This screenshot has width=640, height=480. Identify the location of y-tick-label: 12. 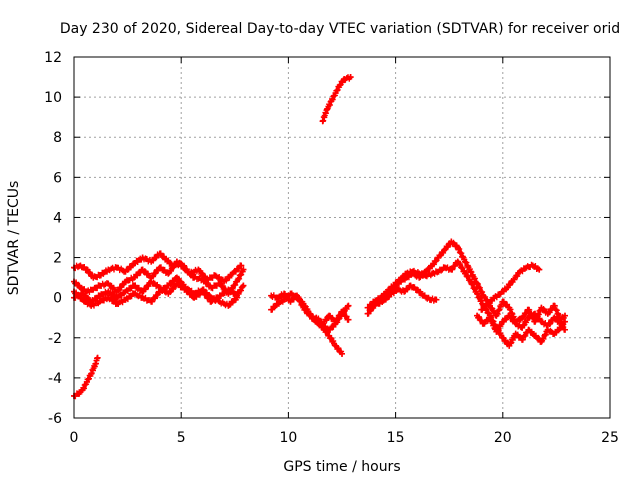
(53, 58).